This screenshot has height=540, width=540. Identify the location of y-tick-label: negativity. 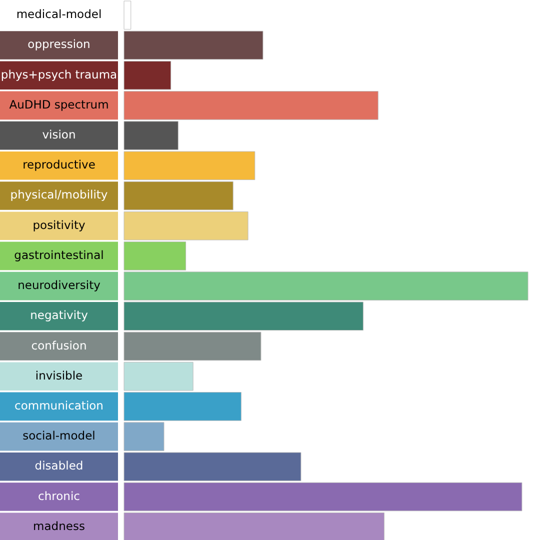
(59, 315).